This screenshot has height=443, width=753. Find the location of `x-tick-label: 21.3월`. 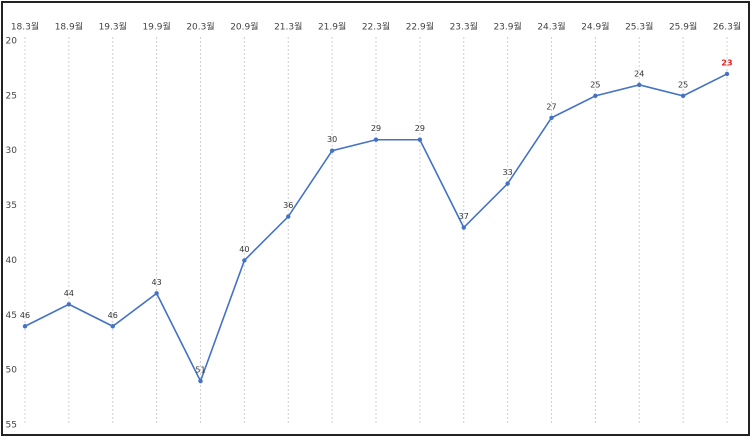

x-tick-label: 21.3월 is located at coordinates (288, 27).